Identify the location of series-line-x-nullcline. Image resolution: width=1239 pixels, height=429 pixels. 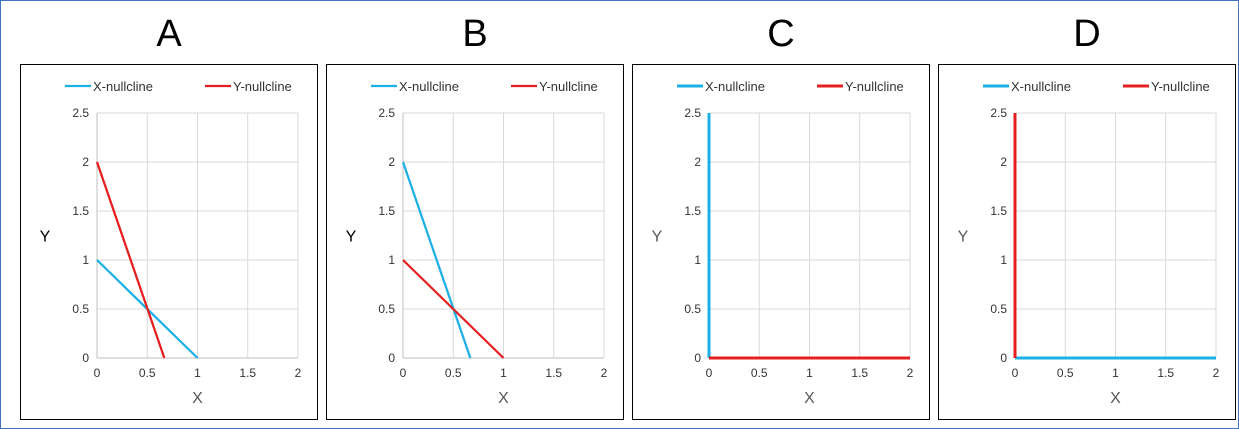
(436, 260).